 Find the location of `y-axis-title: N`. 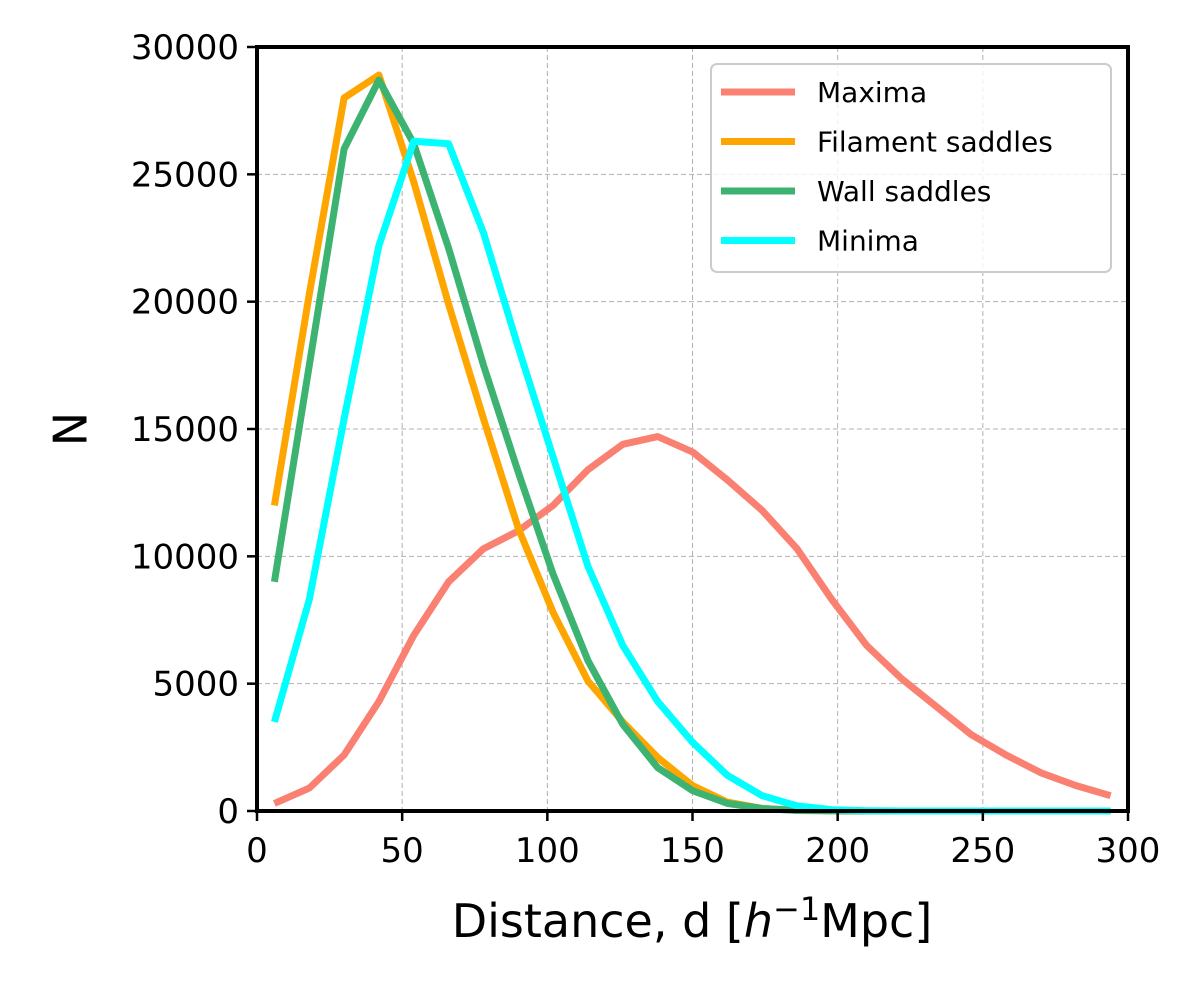

y-axis-title: N is located at coordinates (71, 429).